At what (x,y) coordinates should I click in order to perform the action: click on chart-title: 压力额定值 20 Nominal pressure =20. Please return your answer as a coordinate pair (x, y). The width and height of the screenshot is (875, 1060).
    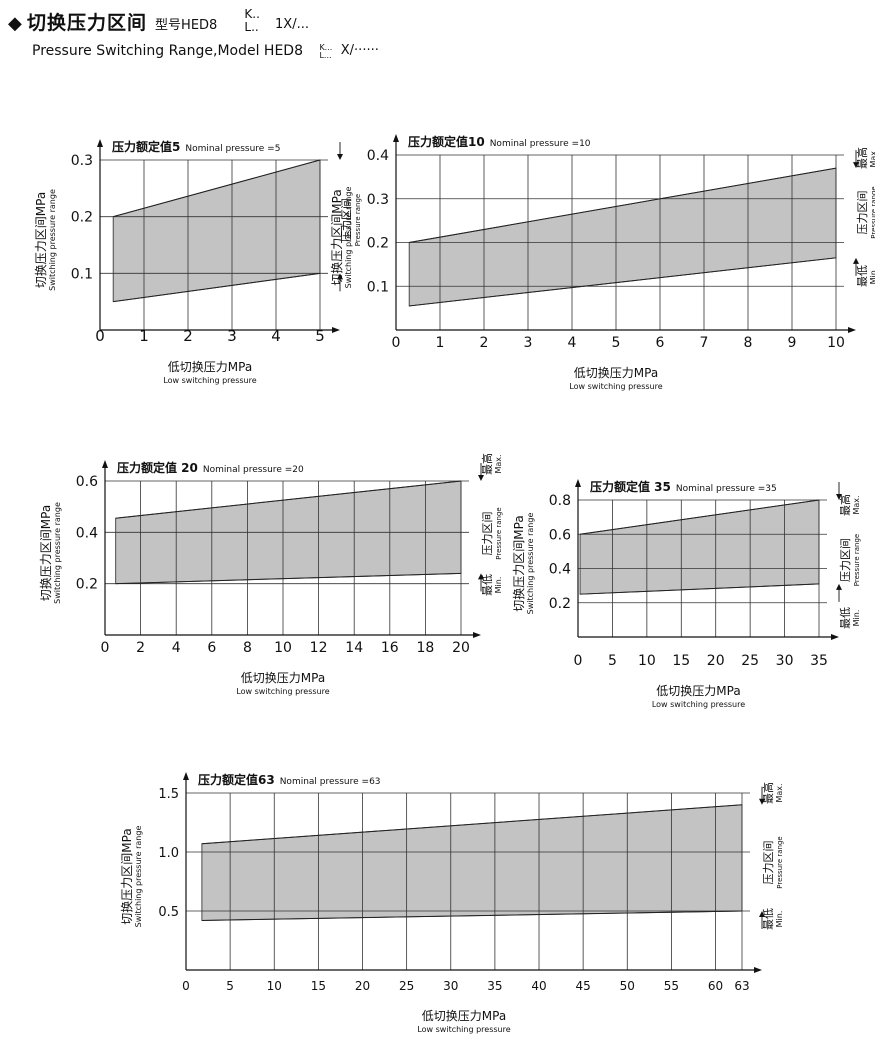
    Looking at the image, I should click on (210, 467).